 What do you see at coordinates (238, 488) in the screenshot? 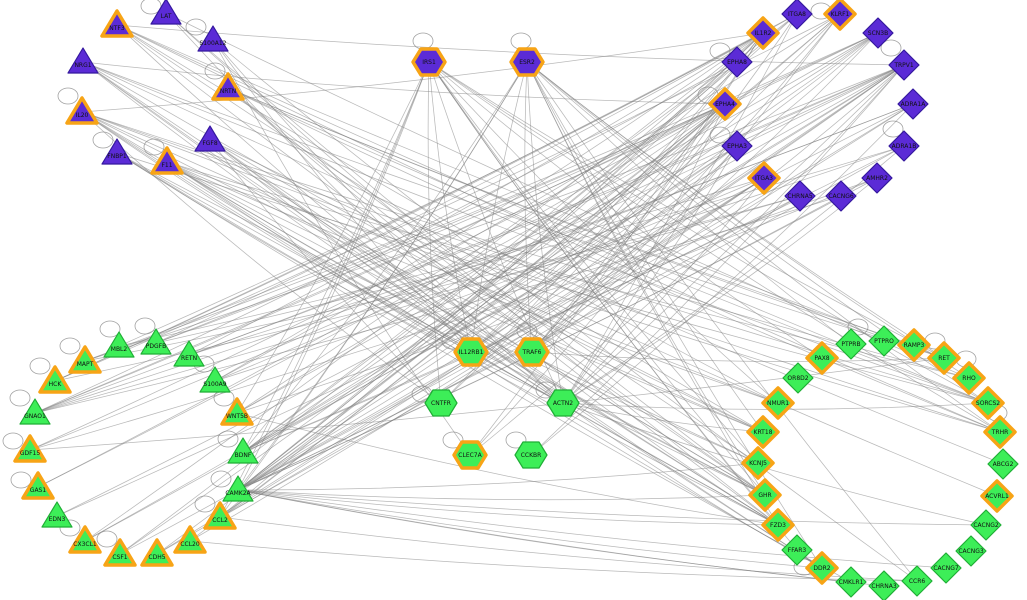
I see `node-CAMK2A: CAMK2A` at bounding box center [238, 488].